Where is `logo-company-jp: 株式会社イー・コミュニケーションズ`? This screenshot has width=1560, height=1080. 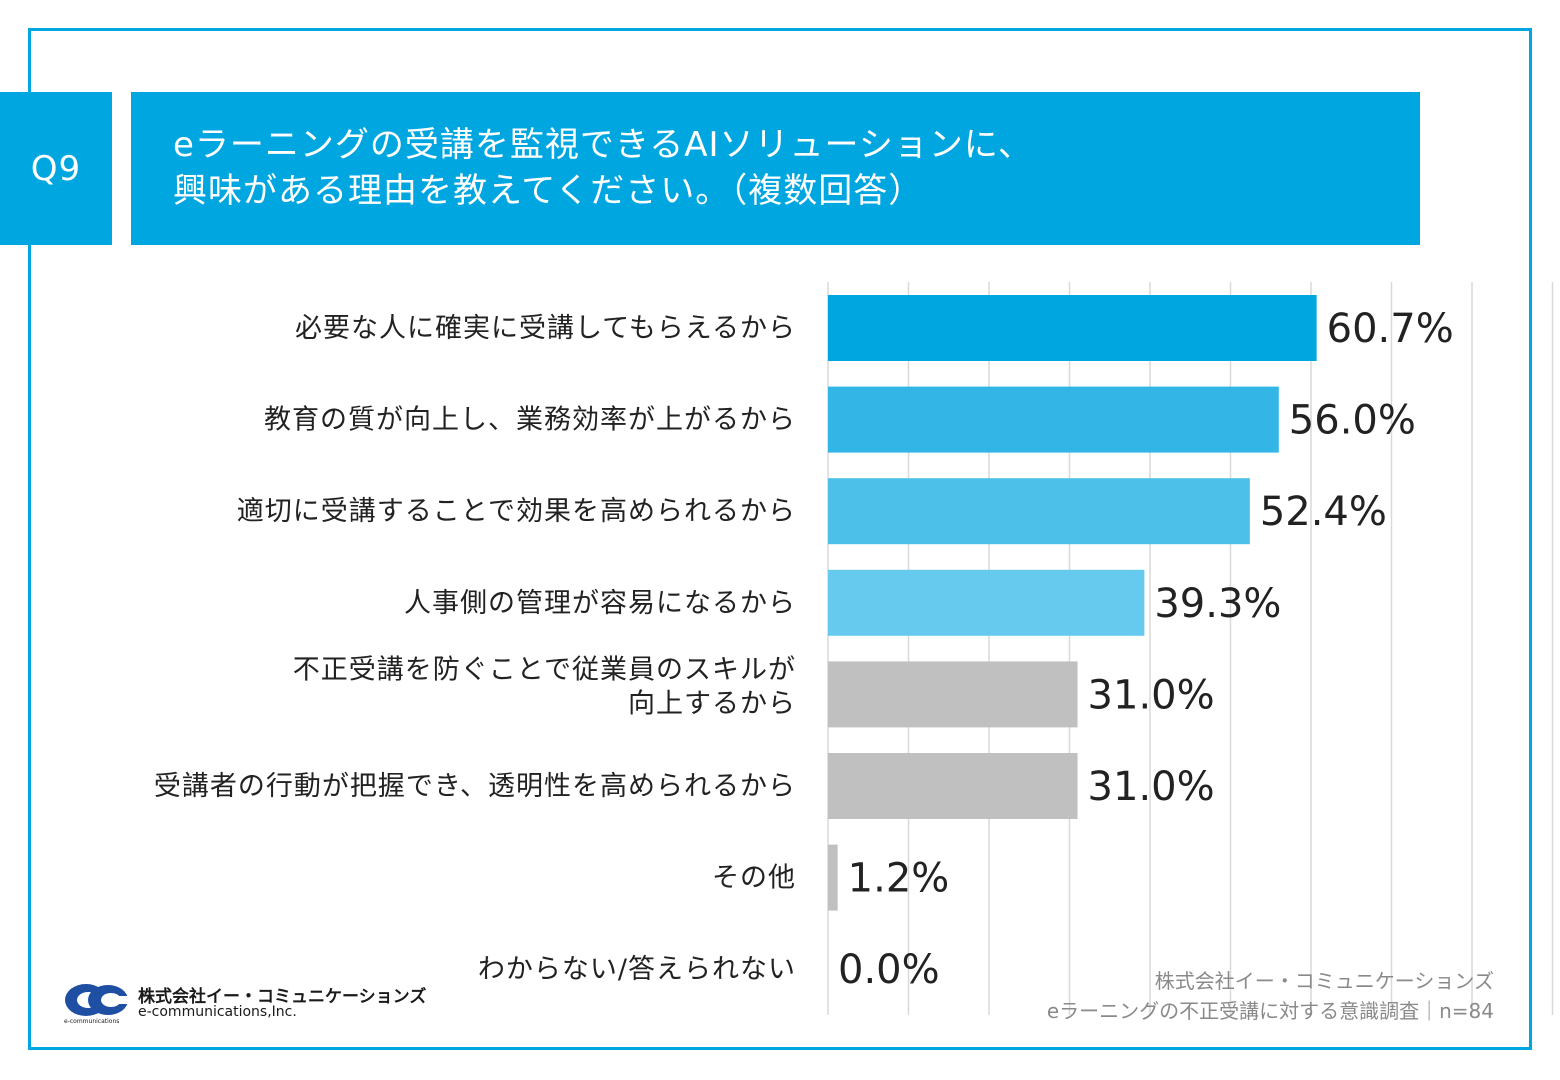 logo-company-jp: 株式会社イー・コミュニケーションズ is located at coordinates (282, 997).